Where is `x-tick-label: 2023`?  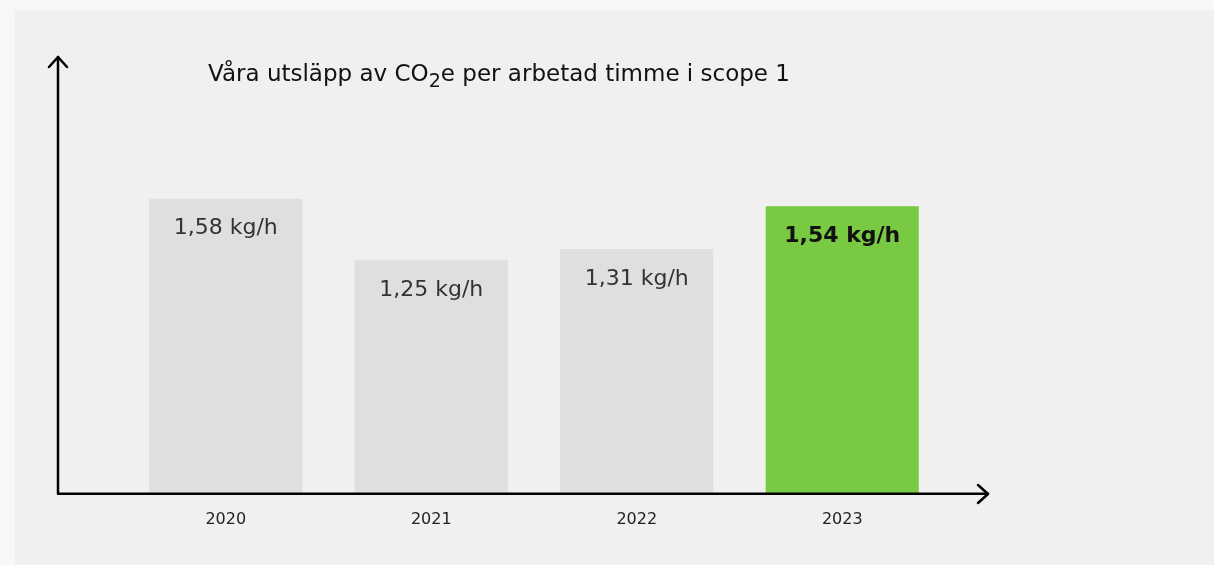 x-tick-label: 2023 is located at coordinates (842, 518).